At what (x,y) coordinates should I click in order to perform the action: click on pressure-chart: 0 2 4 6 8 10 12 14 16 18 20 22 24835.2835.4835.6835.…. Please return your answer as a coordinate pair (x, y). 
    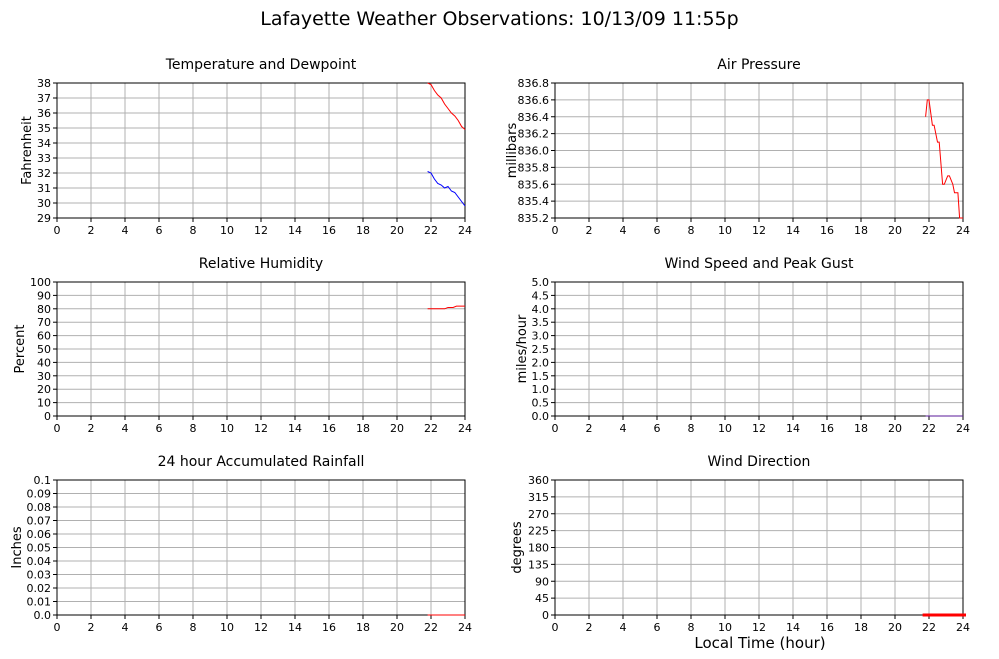
    Looking at the image, I should click on (737, 147).